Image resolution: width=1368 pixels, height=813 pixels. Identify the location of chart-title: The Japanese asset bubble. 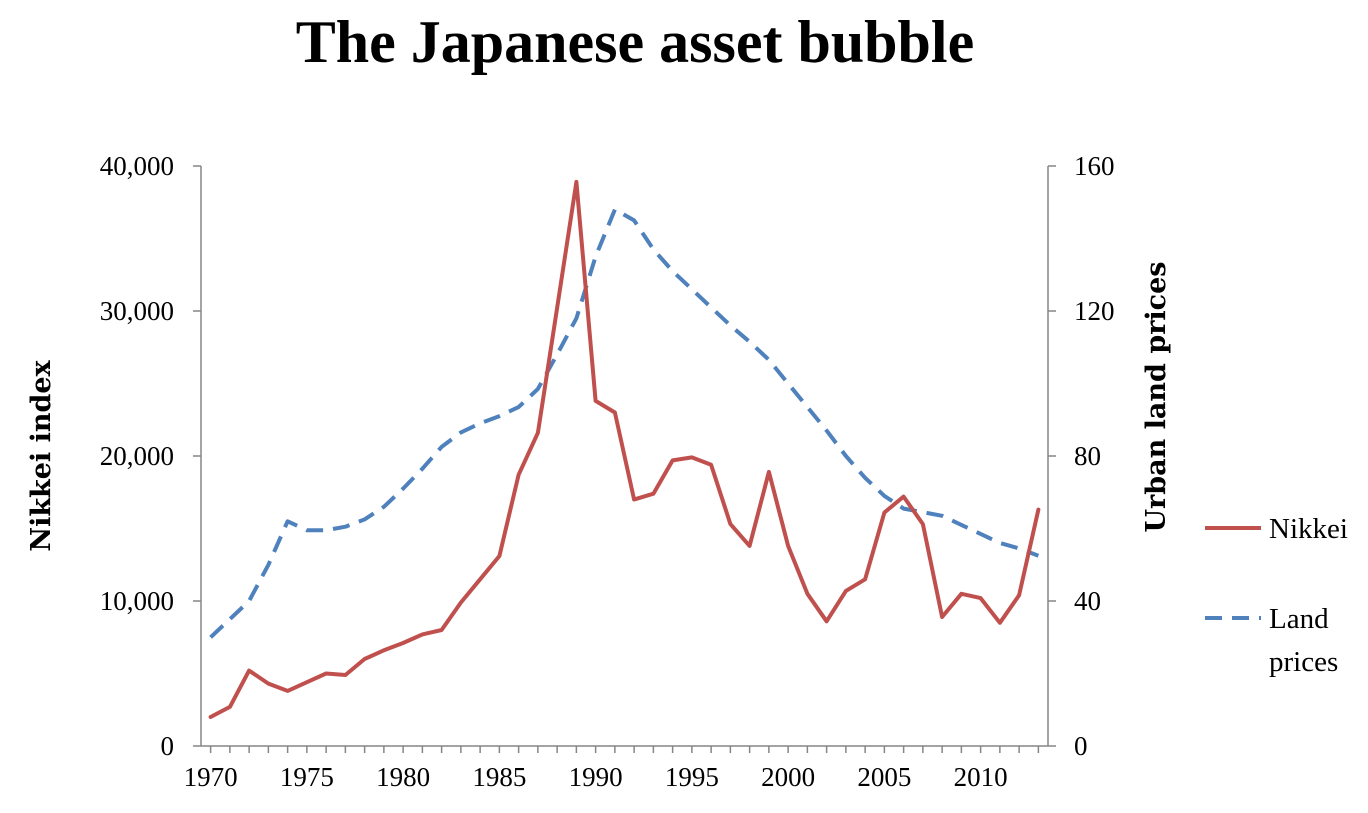
(635, 42).